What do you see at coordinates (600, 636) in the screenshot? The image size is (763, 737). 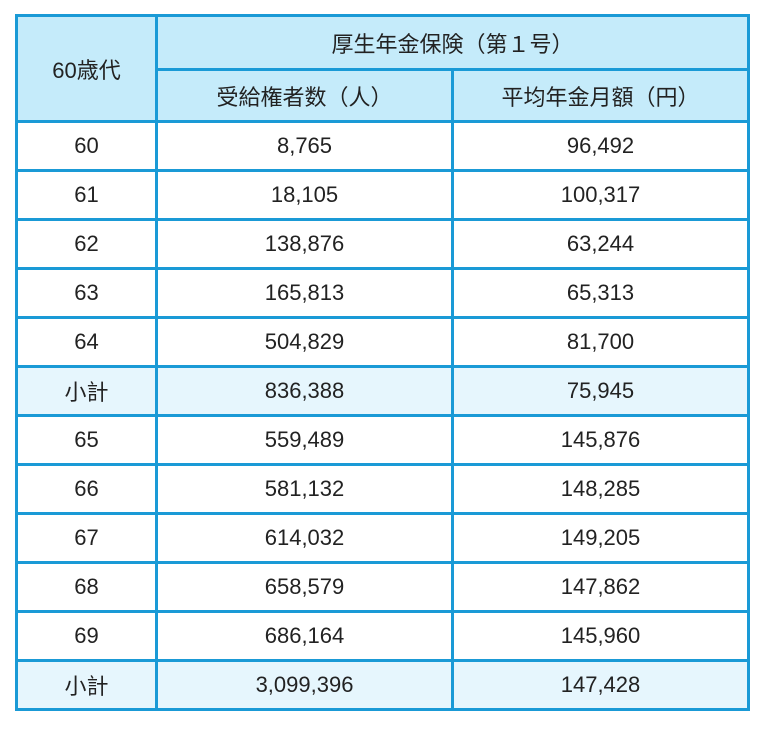 I see `avg-monthly-cell: 145,960` at bounding box center [600, 636].